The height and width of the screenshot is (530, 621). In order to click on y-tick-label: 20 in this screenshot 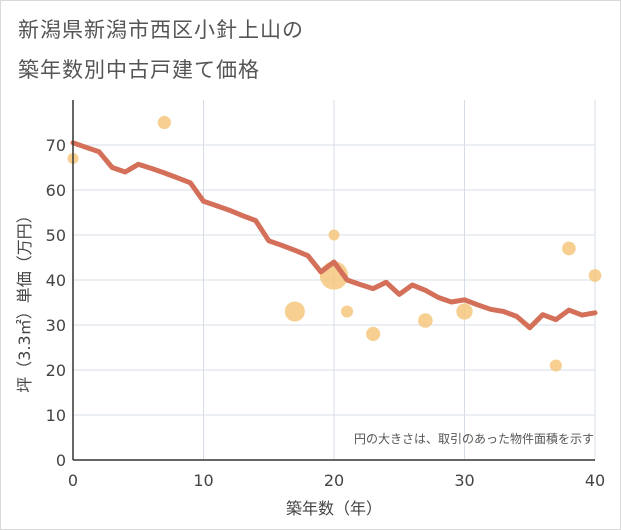, I will do `click(56, 370)`.